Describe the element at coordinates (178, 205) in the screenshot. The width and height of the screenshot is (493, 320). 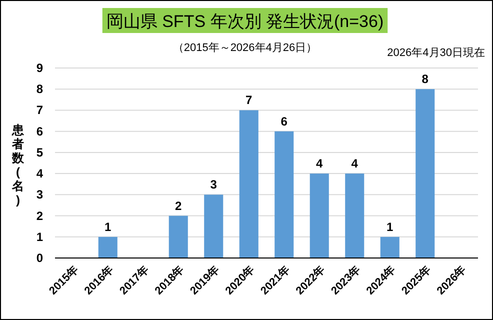
I see `data-label: 2` at that location.